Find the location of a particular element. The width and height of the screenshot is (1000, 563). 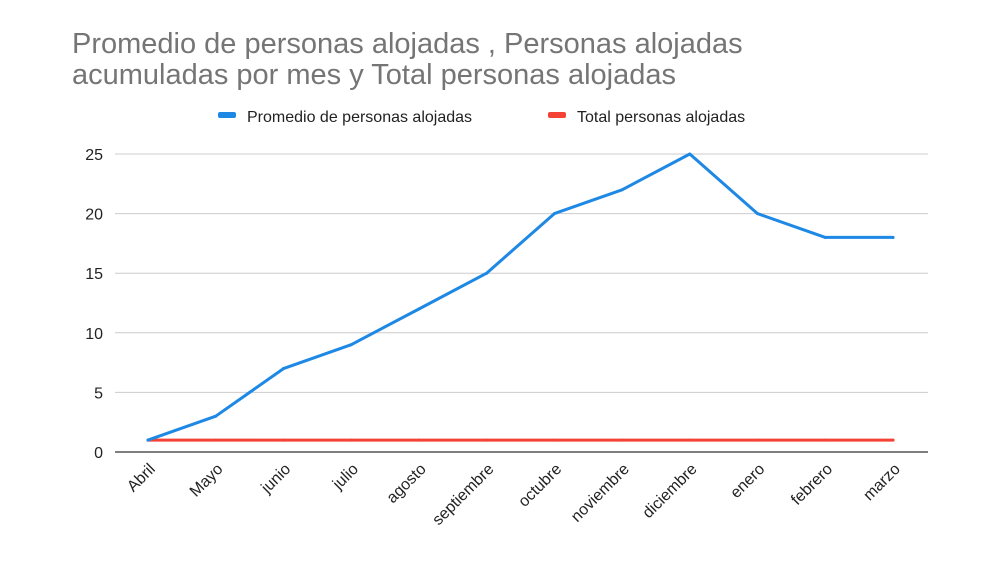

x-tick-label: Abril is located at coordinates (141, 478).